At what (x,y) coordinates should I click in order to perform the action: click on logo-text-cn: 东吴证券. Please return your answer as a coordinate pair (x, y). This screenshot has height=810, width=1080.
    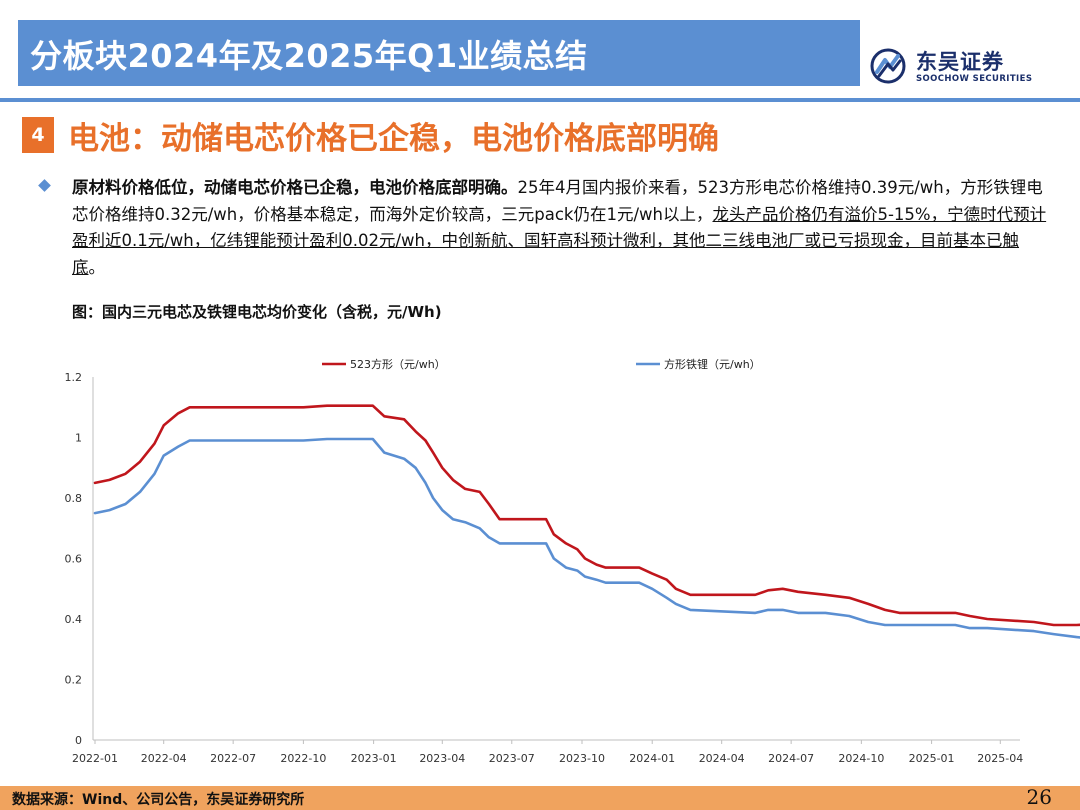
    Looking at the image, I should click on (960, 62).